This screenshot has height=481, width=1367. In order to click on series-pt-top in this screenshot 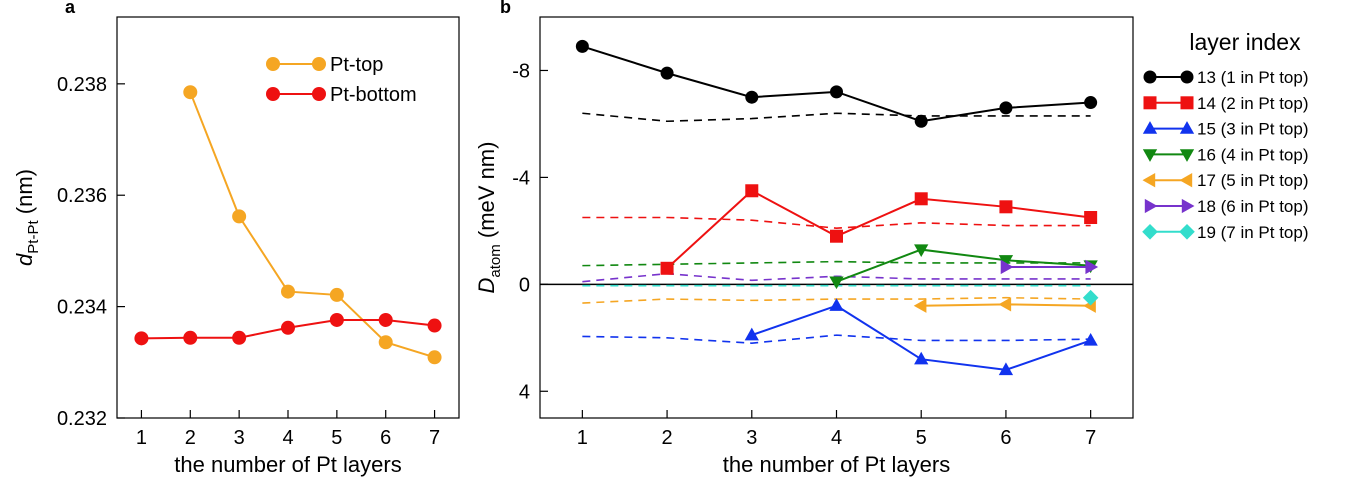, I will do `click(312, 225)`.